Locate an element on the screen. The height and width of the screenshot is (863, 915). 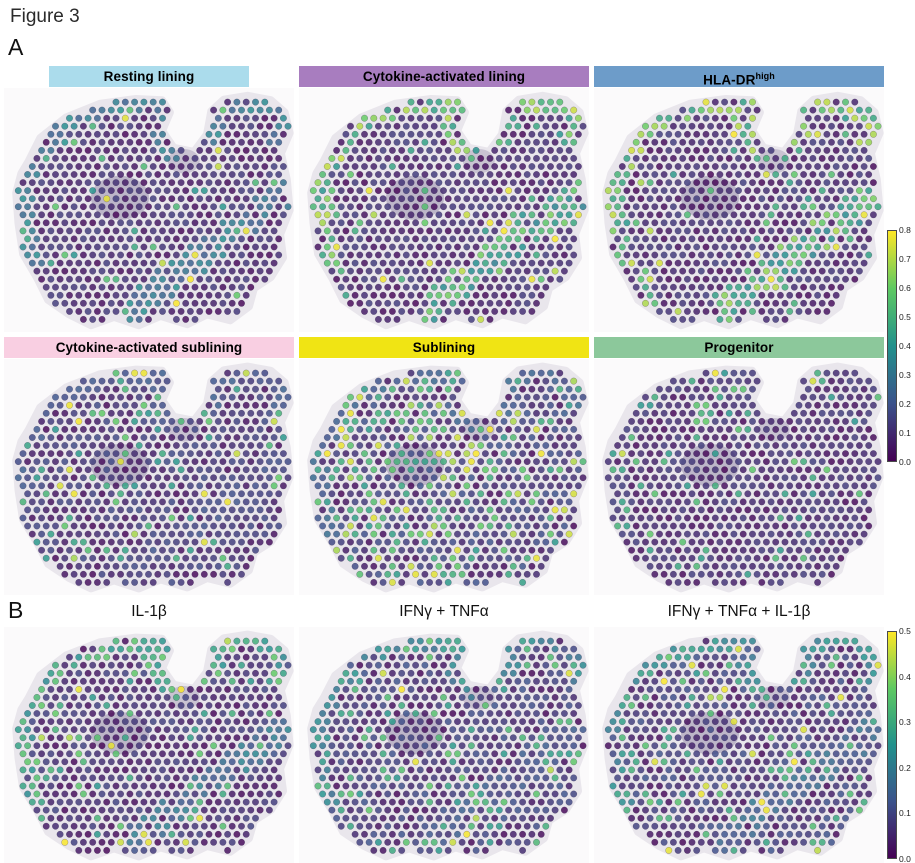
spatial-plot-resting-lining is located at coordinates (149, 210).